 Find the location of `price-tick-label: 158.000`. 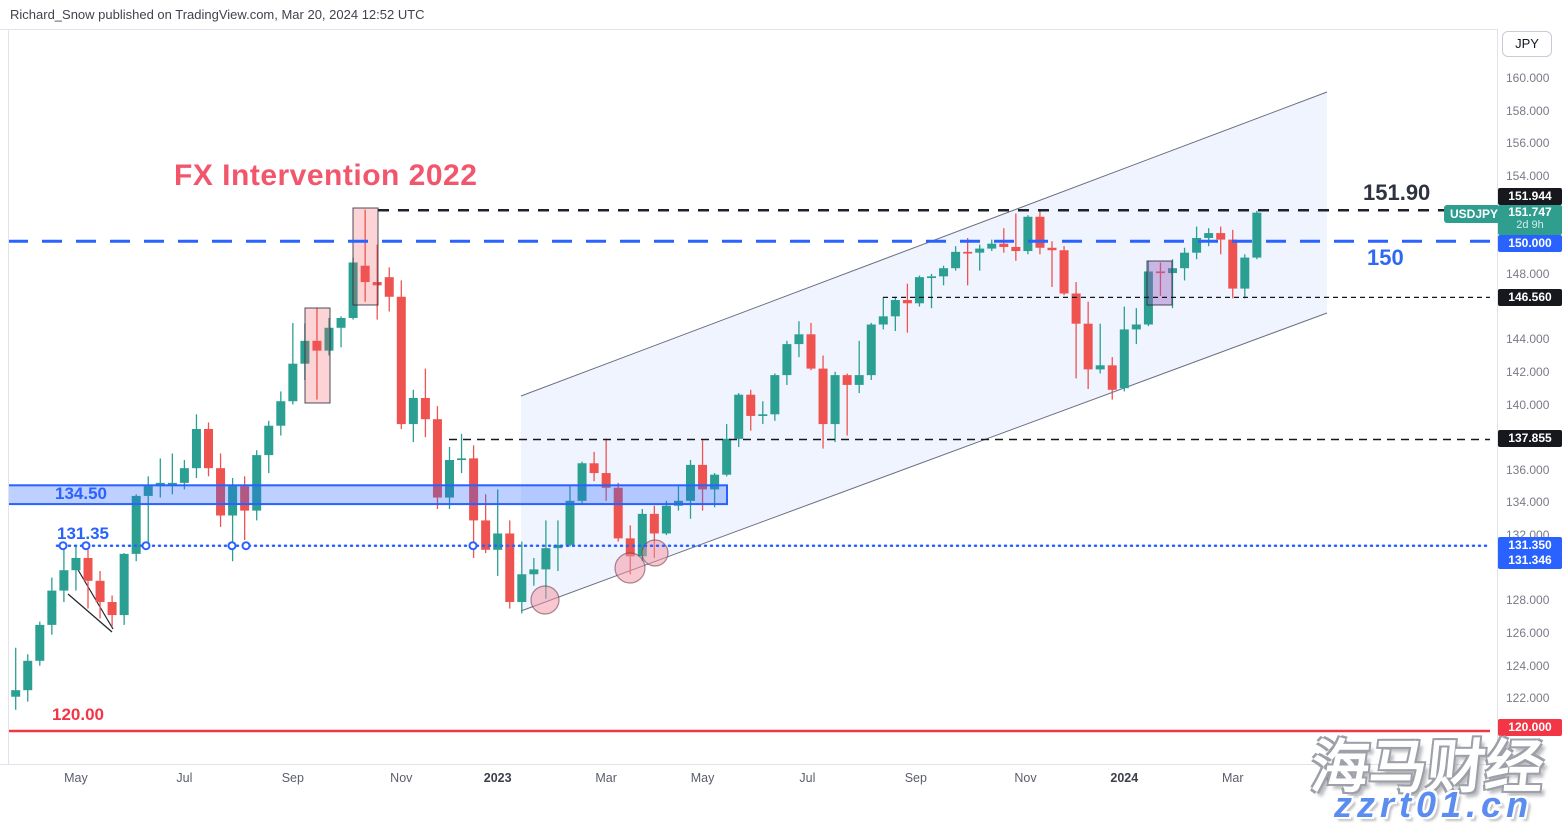

price-tick-label: 158.000 is located at coordinates (1528, 110).